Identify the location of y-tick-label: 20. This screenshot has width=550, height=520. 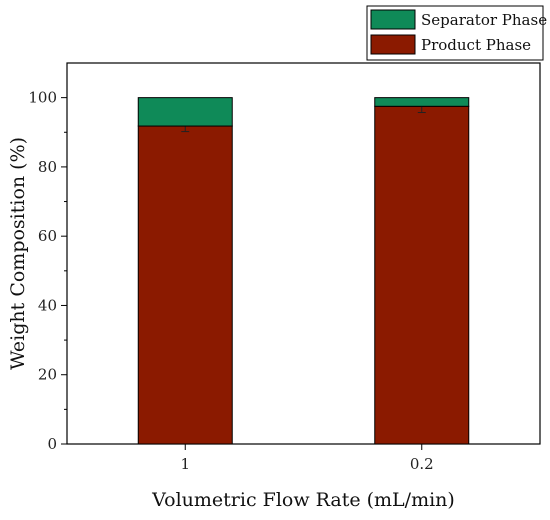
(47, 375).